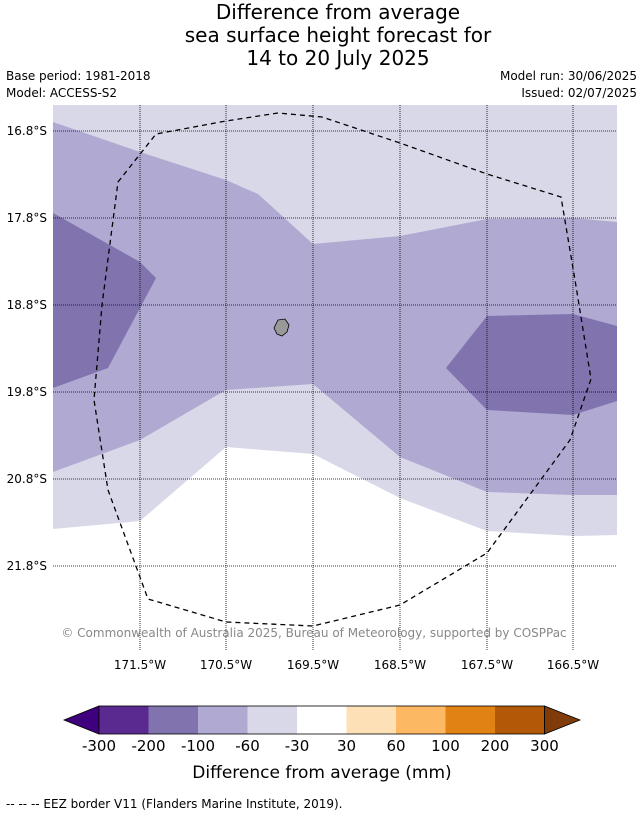 The image size is (644, 816). I want to click on lat-label: 19.8°S, so click(27, 392).